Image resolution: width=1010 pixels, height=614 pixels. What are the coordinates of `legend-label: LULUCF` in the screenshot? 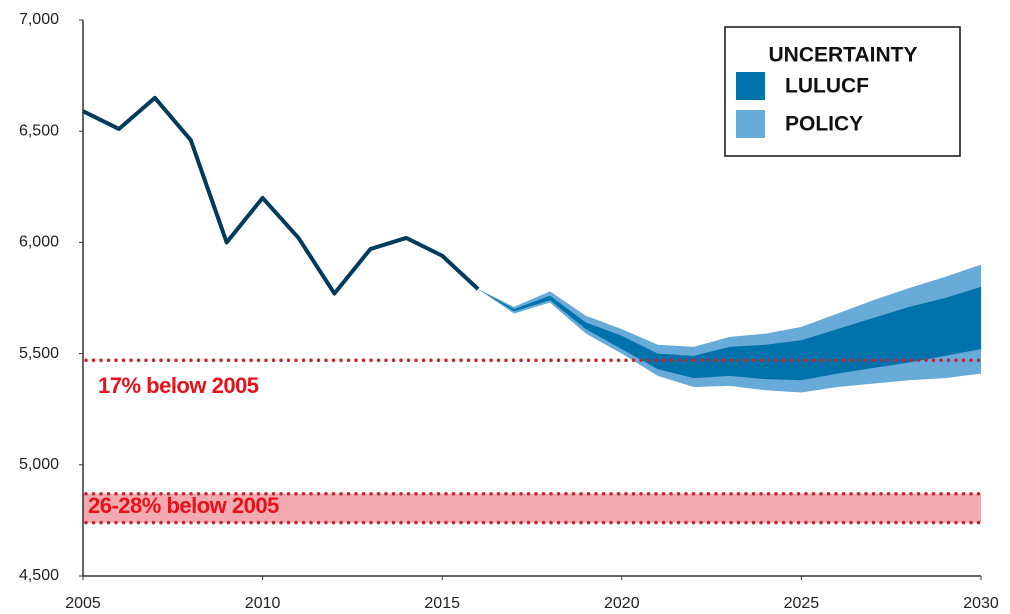 It's located at (827, 86).